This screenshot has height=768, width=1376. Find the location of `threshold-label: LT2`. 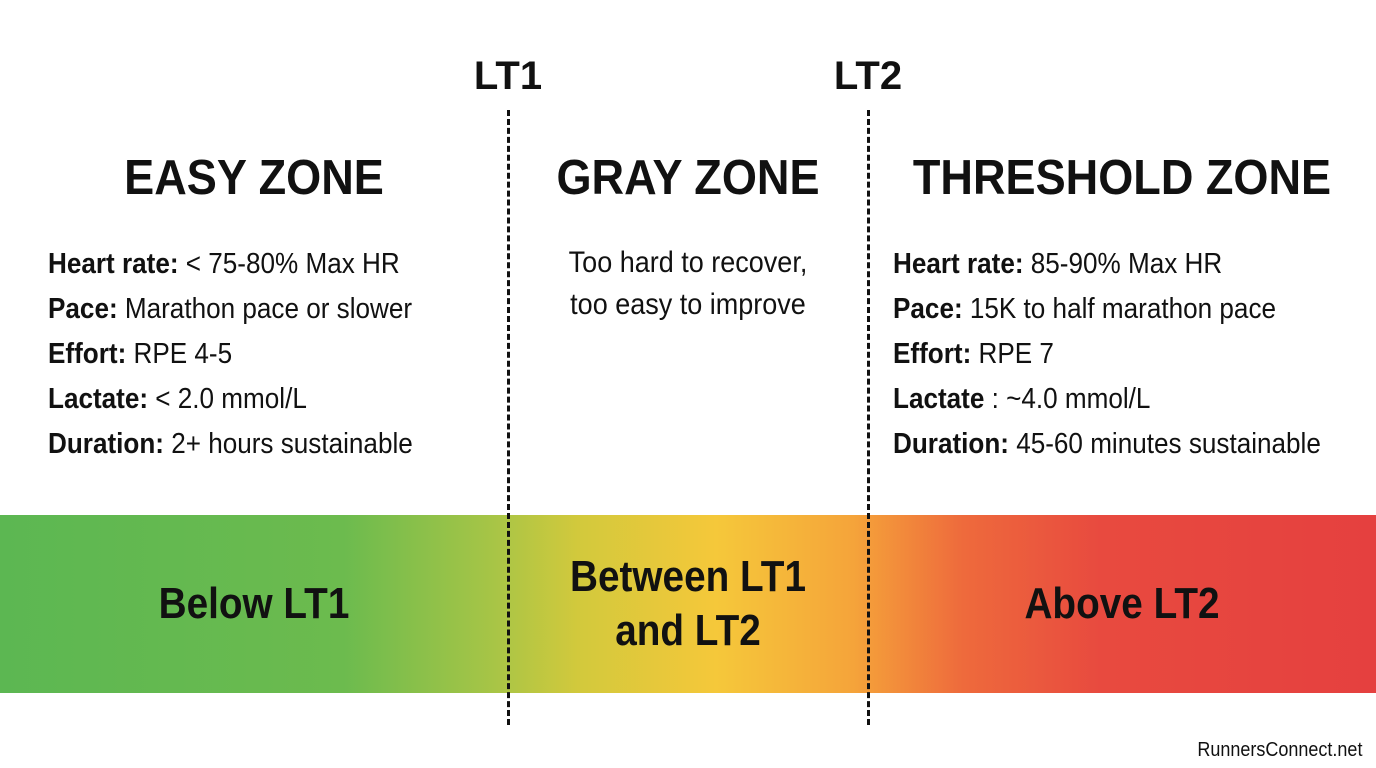

threshold-label: LT2 is located at coordinates (868, 76).